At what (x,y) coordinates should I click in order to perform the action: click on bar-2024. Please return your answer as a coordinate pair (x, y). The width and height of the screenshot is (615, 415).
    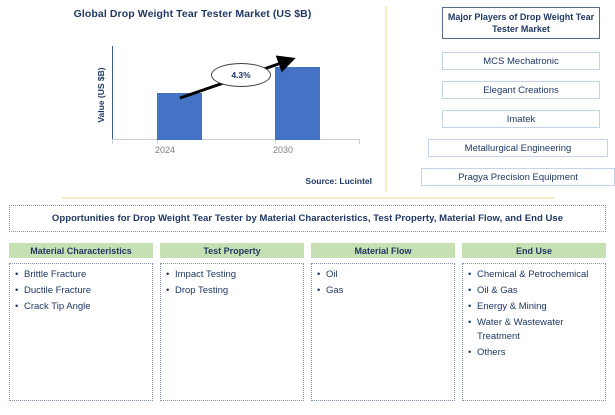
    Looking at the image, I should click on (179, 116).